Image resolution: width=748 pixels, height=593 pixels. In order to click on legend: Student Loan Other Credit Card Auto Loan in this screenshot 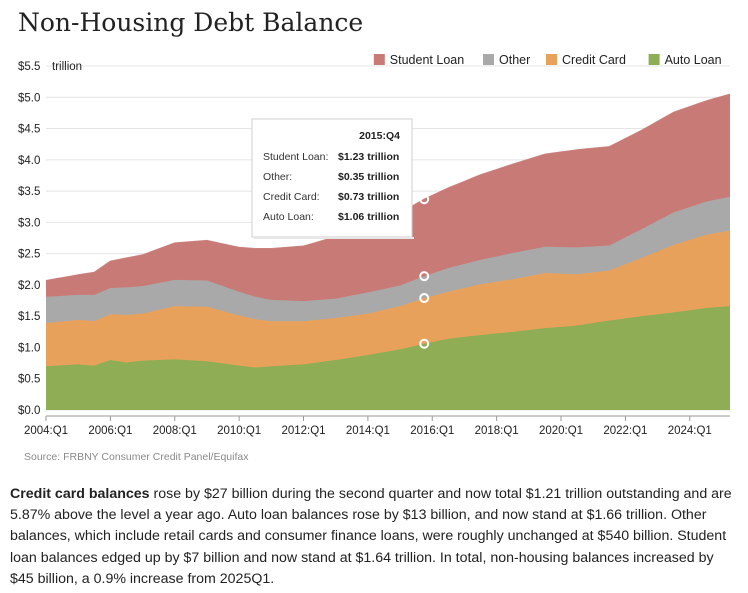, I will do `click(547, 60)`.